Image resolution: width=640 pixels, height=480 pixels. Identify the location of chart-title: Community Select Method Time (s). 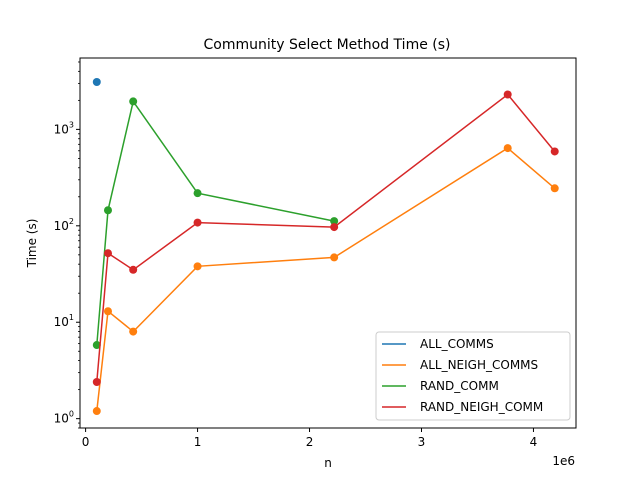
(326, 45).